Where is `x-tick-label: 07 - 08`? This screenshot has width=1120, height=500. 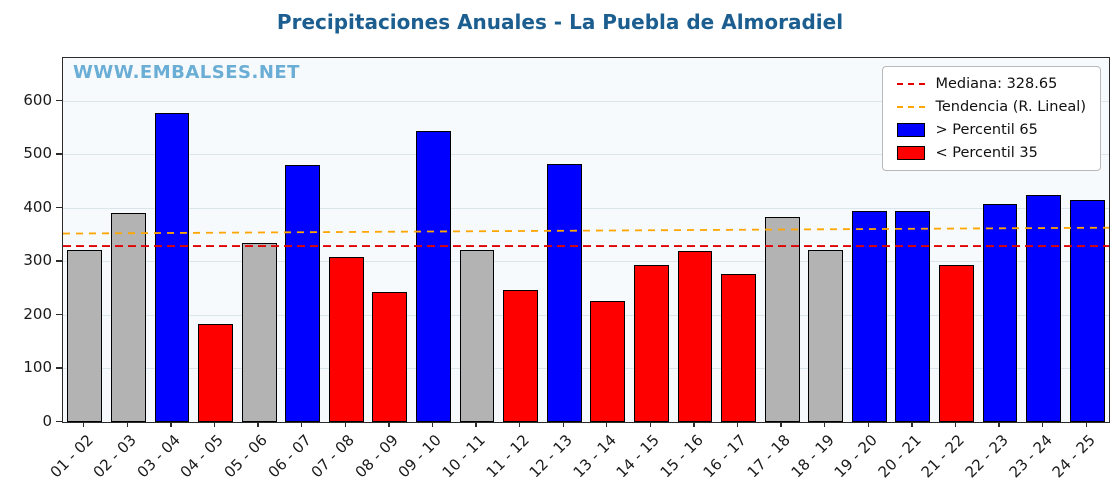
x-tick-label: 07 - 08 is located at coordinates (333, 456).